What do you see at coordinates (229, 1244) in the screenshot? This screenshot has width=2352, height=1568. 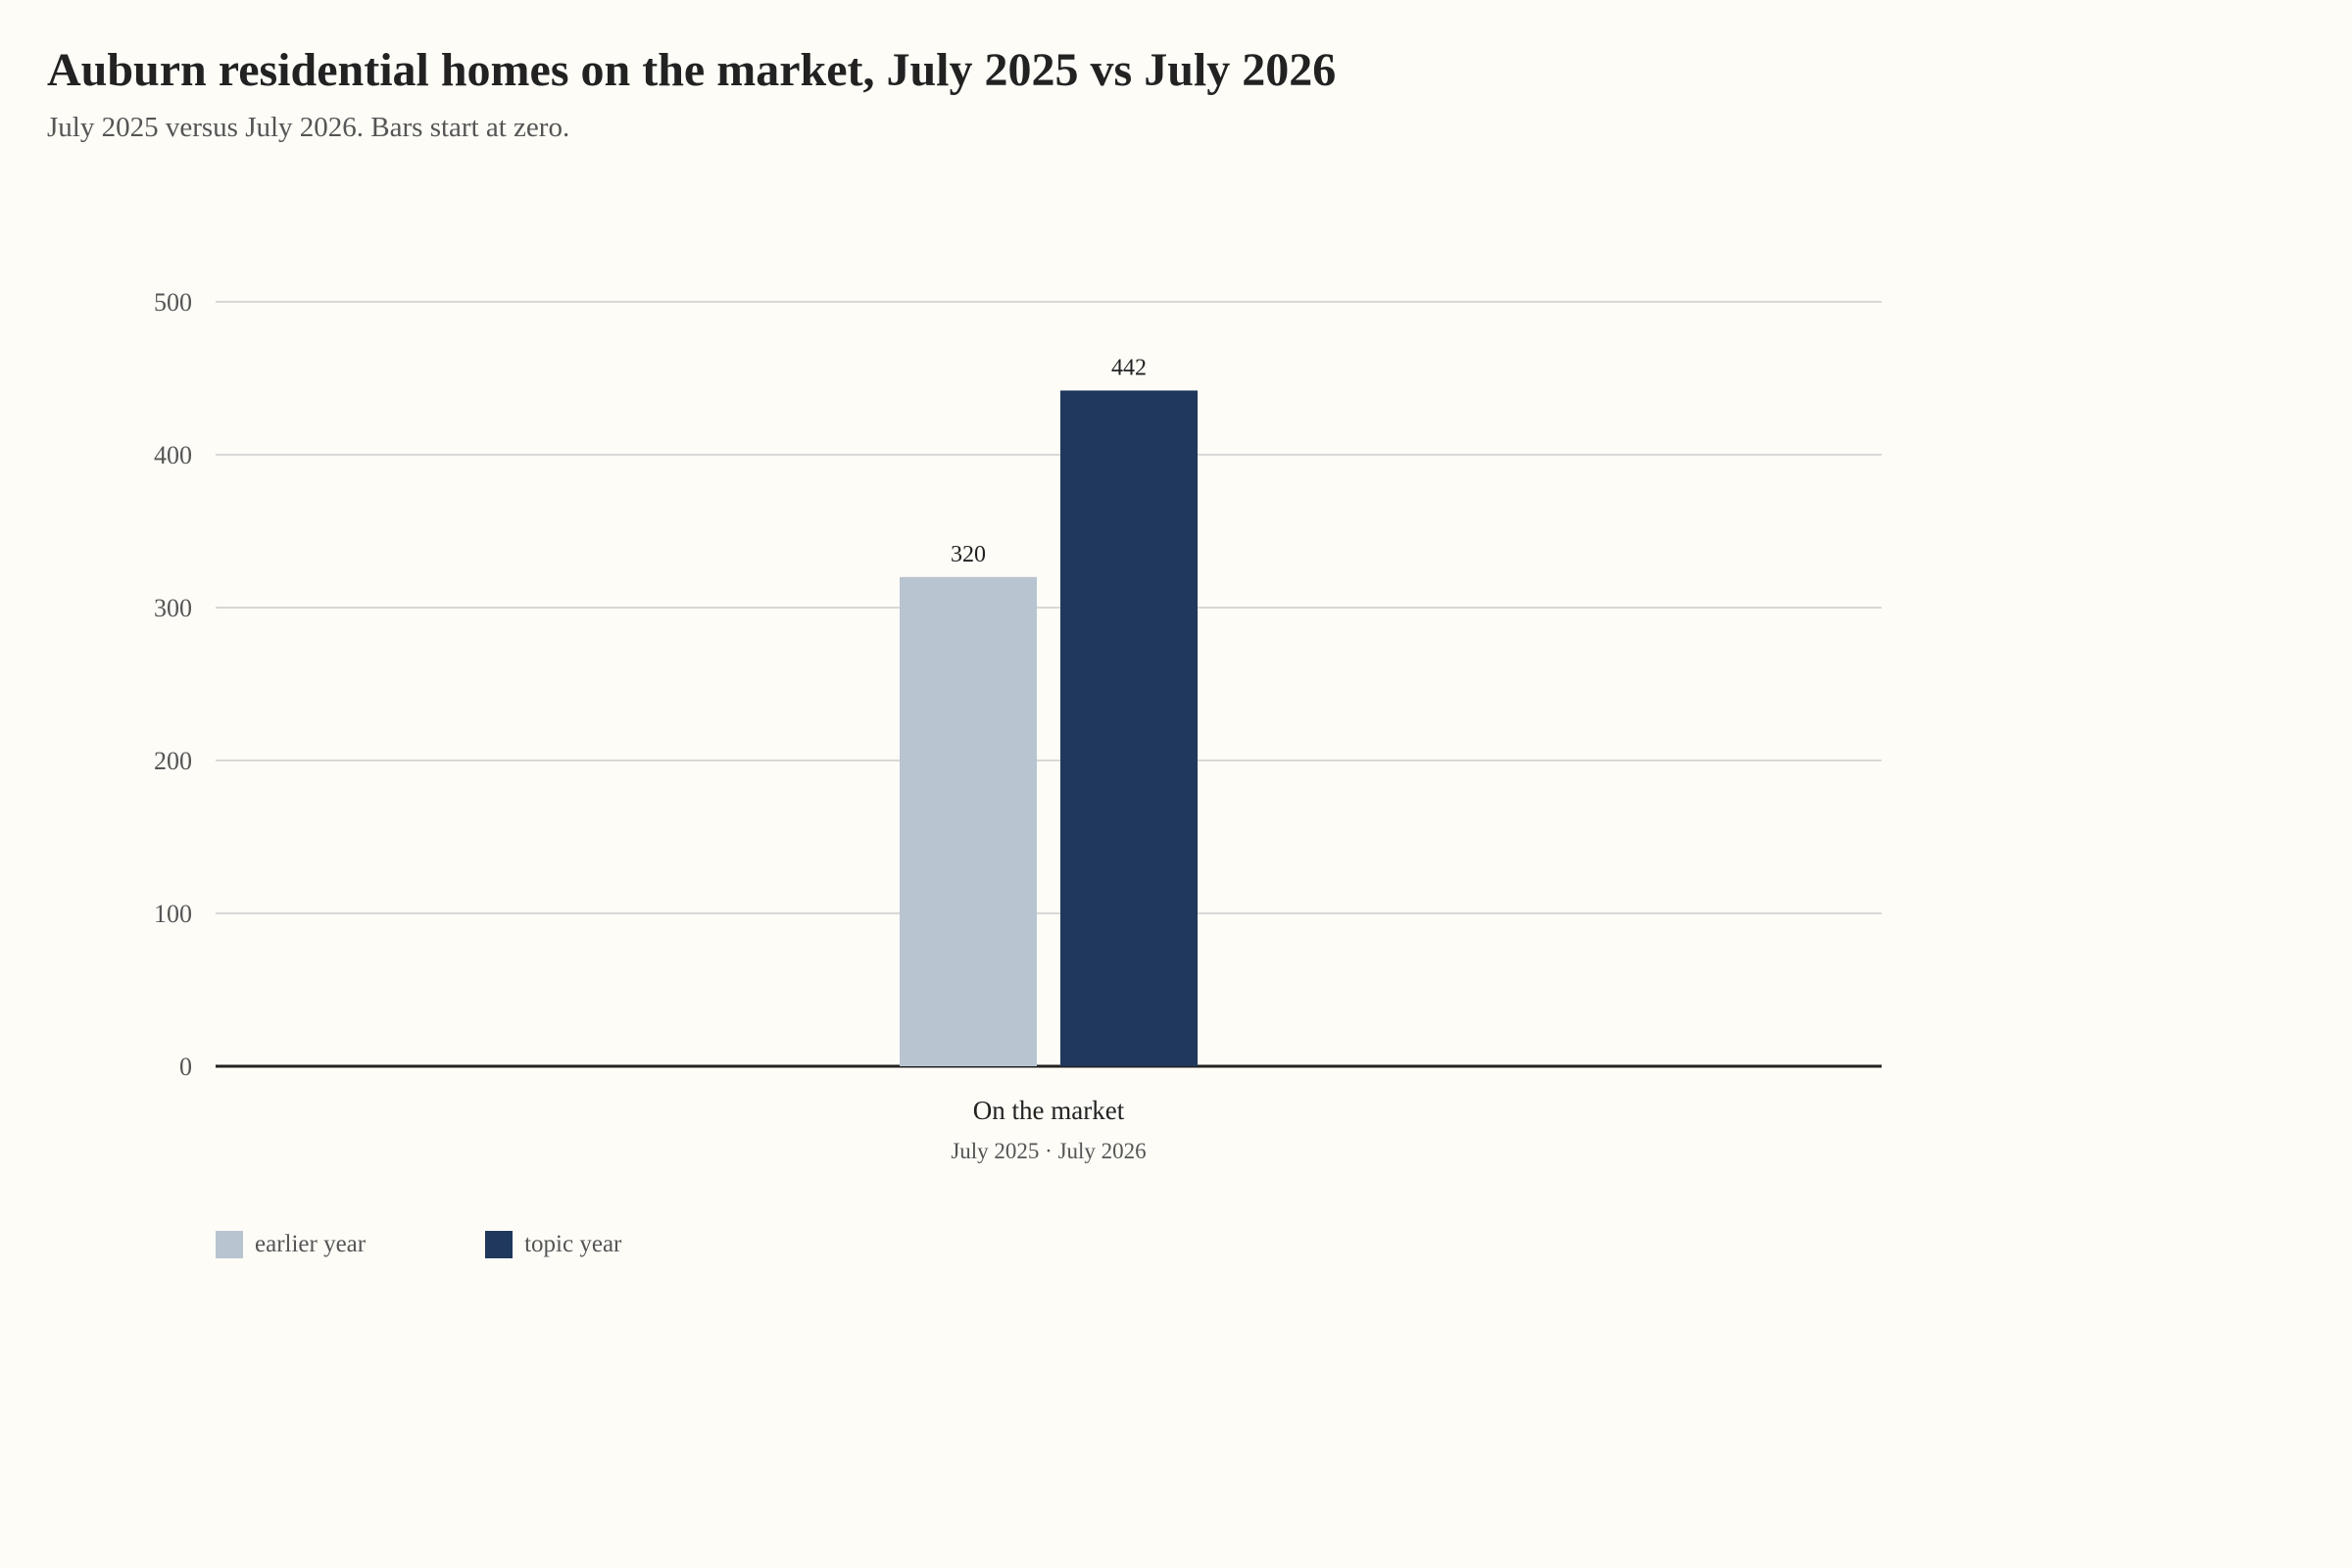 I see `legend-swatch-earlier` at bounding box center [229, 1244].